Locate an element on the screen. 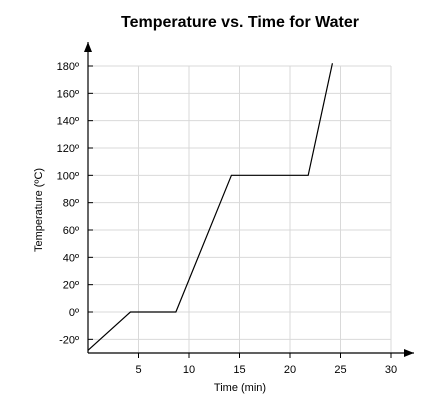 The width and height of the screenshot is (442, 416). x-tick-label-10: 10 is located at coordinates (189, 370).